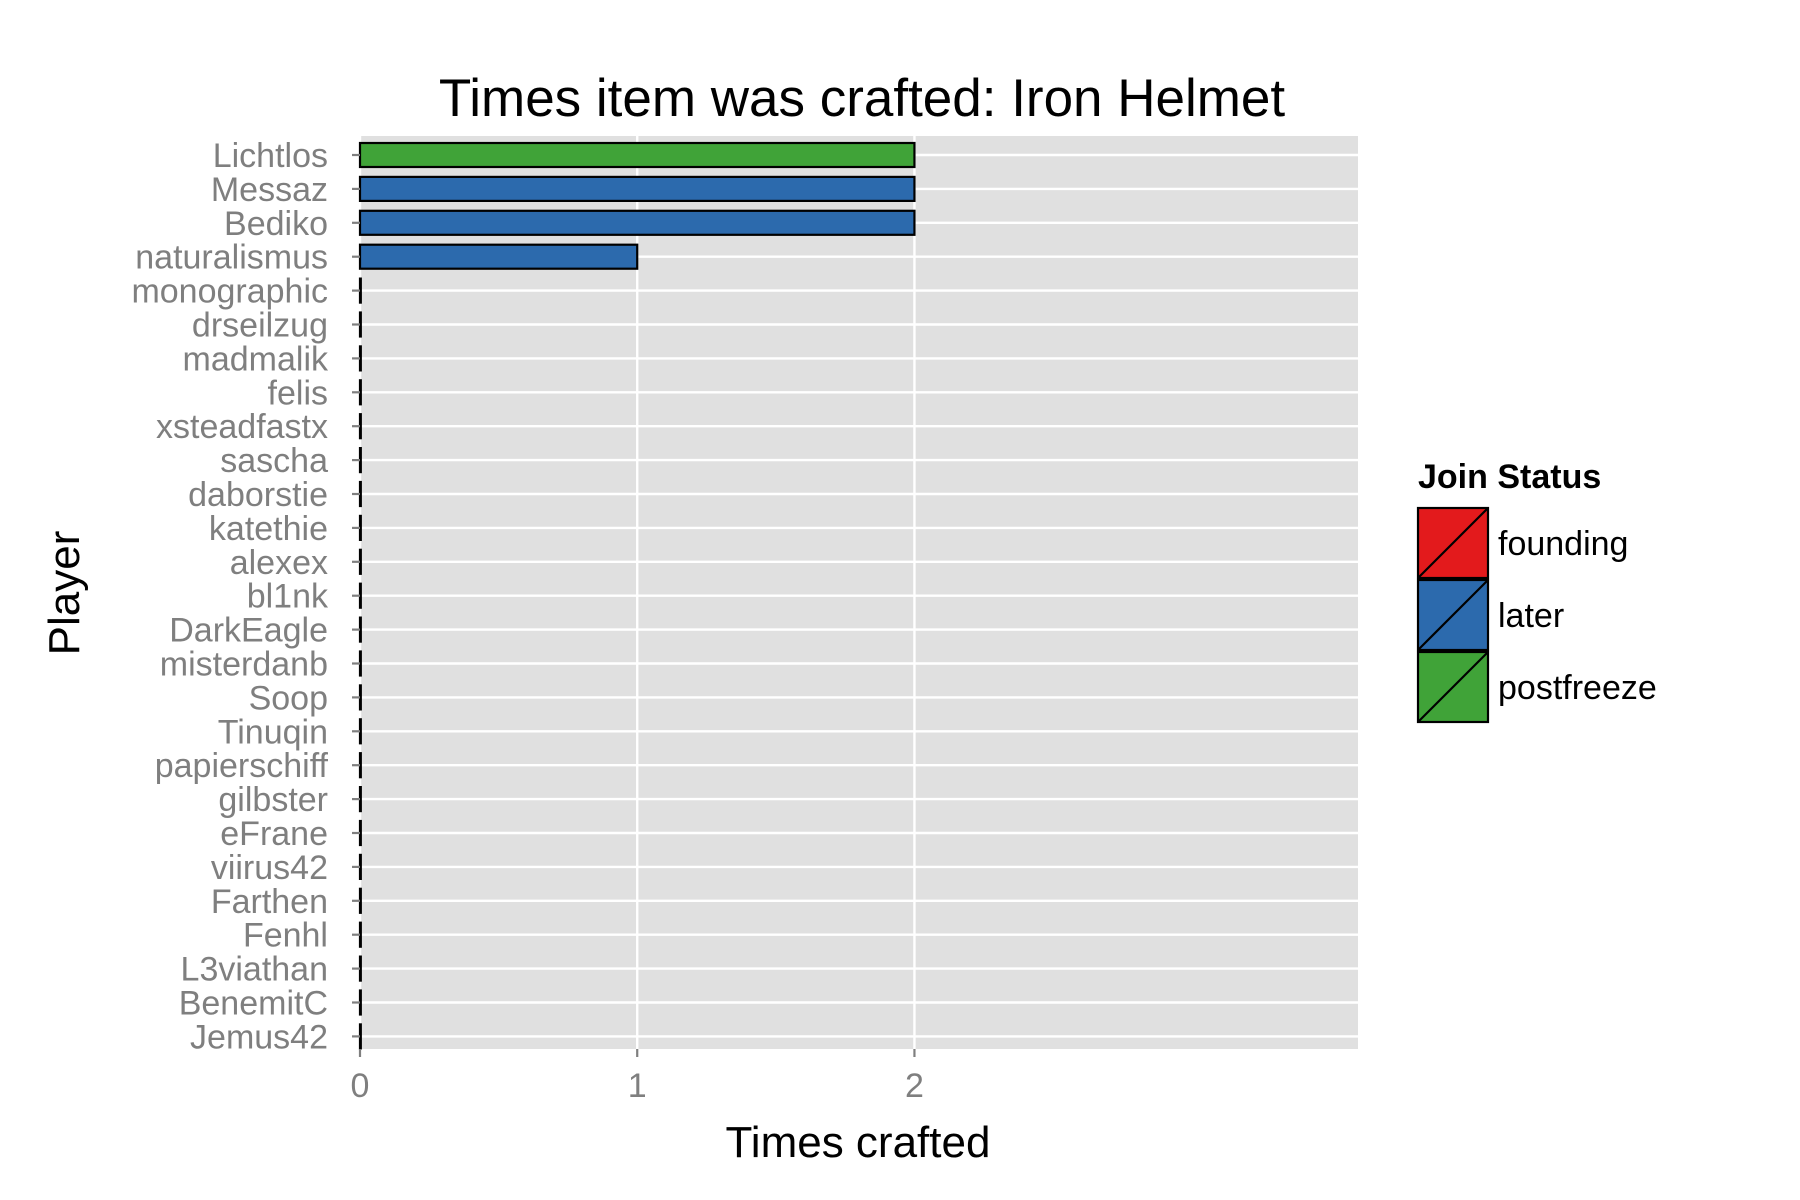  What do you see at coordinates (360, 968) in the screenshot?
I see `bar-L3viathan` at bounding box center [360, 968].